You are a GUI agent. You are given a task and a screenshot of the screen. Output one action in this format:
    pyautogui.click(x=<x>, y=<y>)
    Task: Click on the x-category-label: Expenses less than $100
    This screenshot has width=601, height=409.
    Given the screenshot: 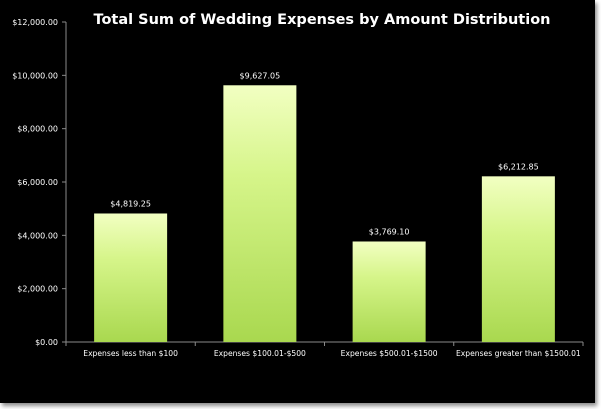 What is the action you would take?
    pyautogui.click(x=130, y=353)
    